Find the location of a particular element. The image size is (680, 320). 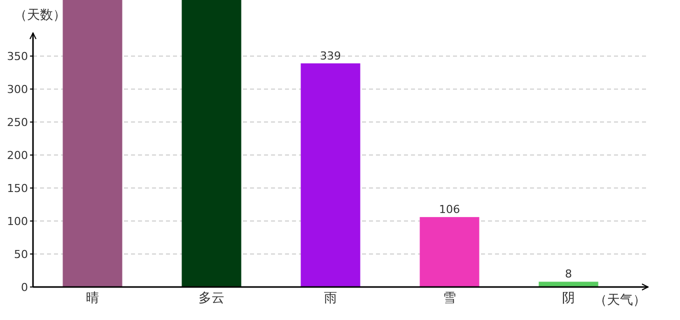

y-tick-label: 300 is located at coordinates (17, 89).